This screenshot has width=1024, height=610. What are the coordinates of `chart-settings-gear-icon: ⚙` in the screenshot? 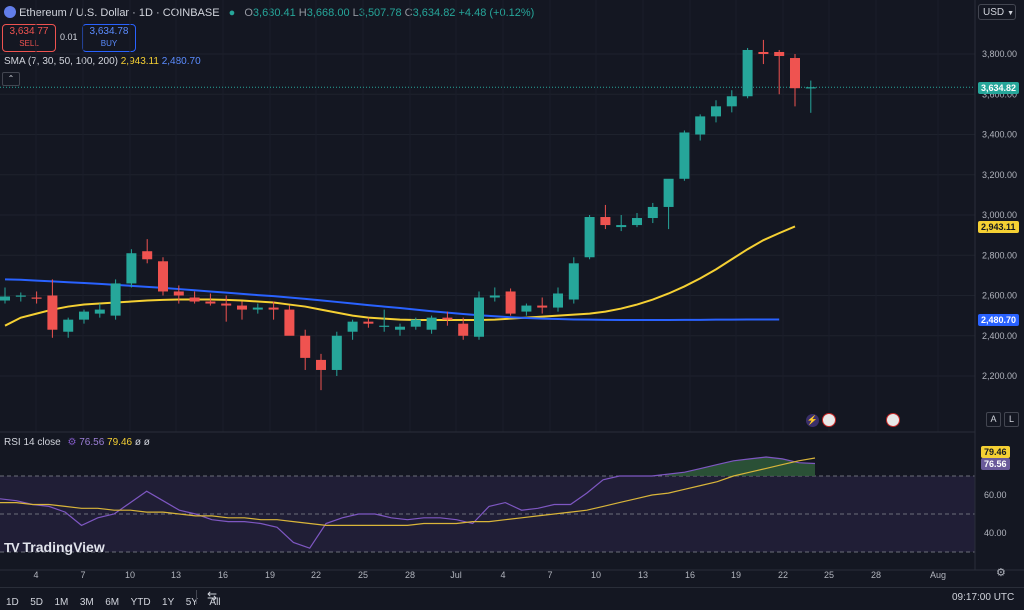 It's located at (1001, 573).